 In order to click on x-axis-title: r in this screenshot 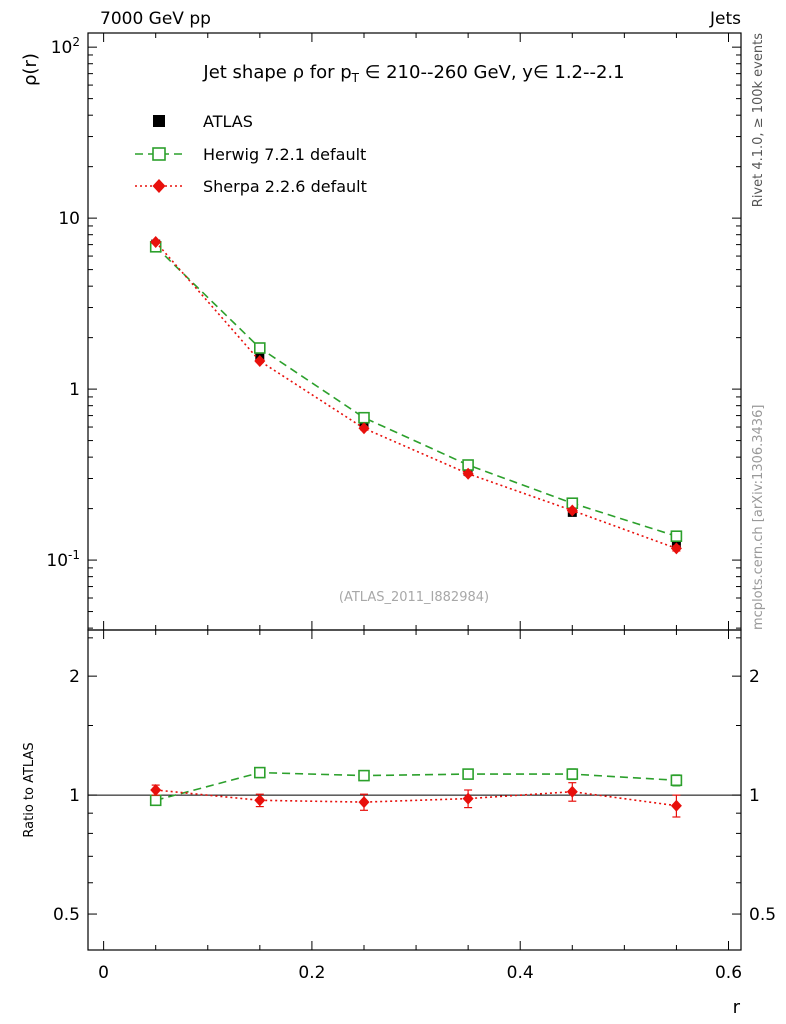, I will do `click(737, 1007)`.